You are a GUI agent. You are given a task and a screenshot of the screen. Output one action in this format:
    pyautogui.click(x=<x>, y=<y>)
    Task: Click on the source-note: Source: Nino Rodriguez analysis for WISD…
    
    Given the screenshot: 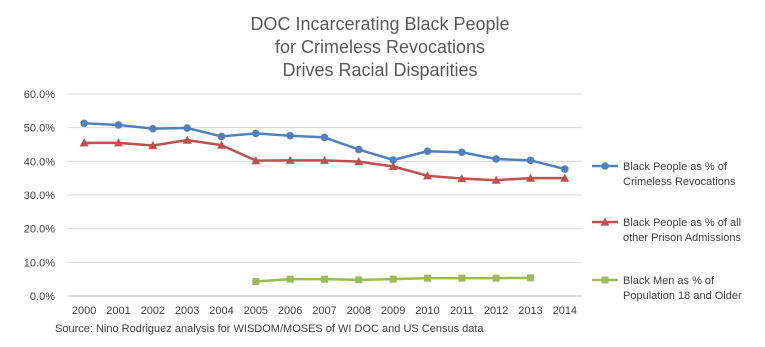 What is the action you would take?
    pyautogui.click(x=269, y=329)
    